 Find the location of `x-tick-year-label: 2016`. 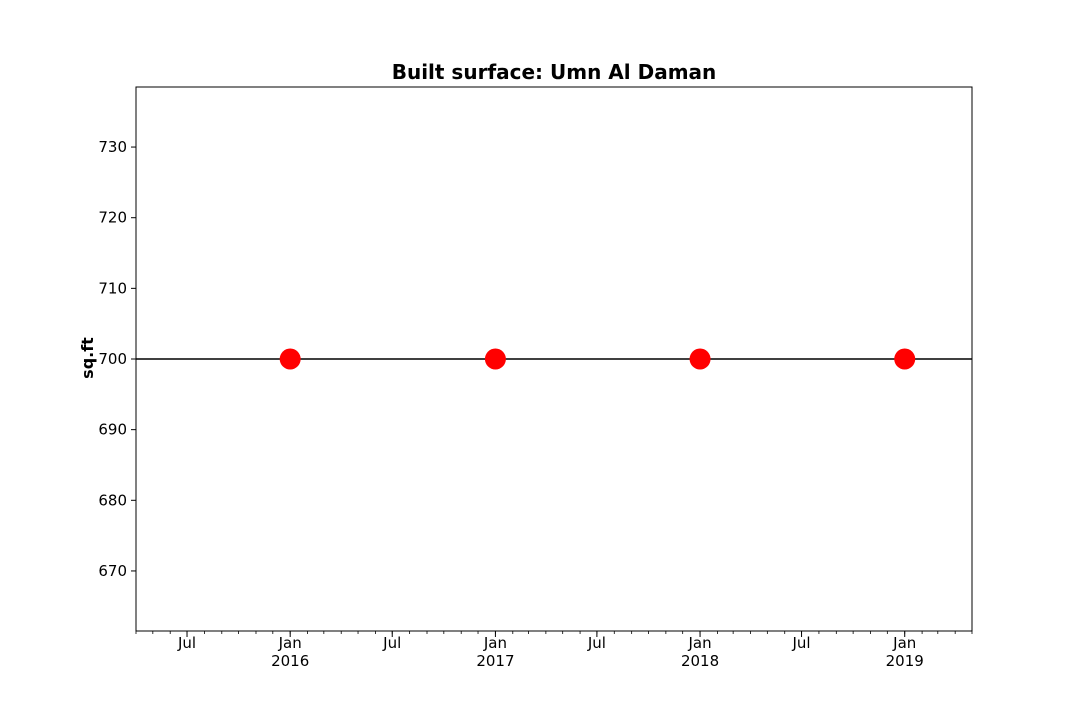

x-tick-year-label: 2016 is located at coordinates (290, 661).